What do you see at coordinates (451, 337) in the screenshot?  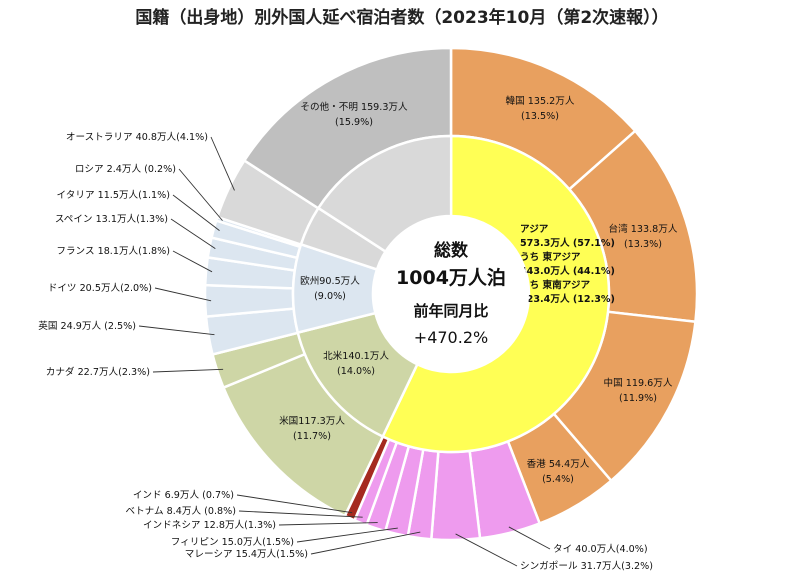 I see `center-yoy-value: +470.2%` at bounding box center [451, 337].